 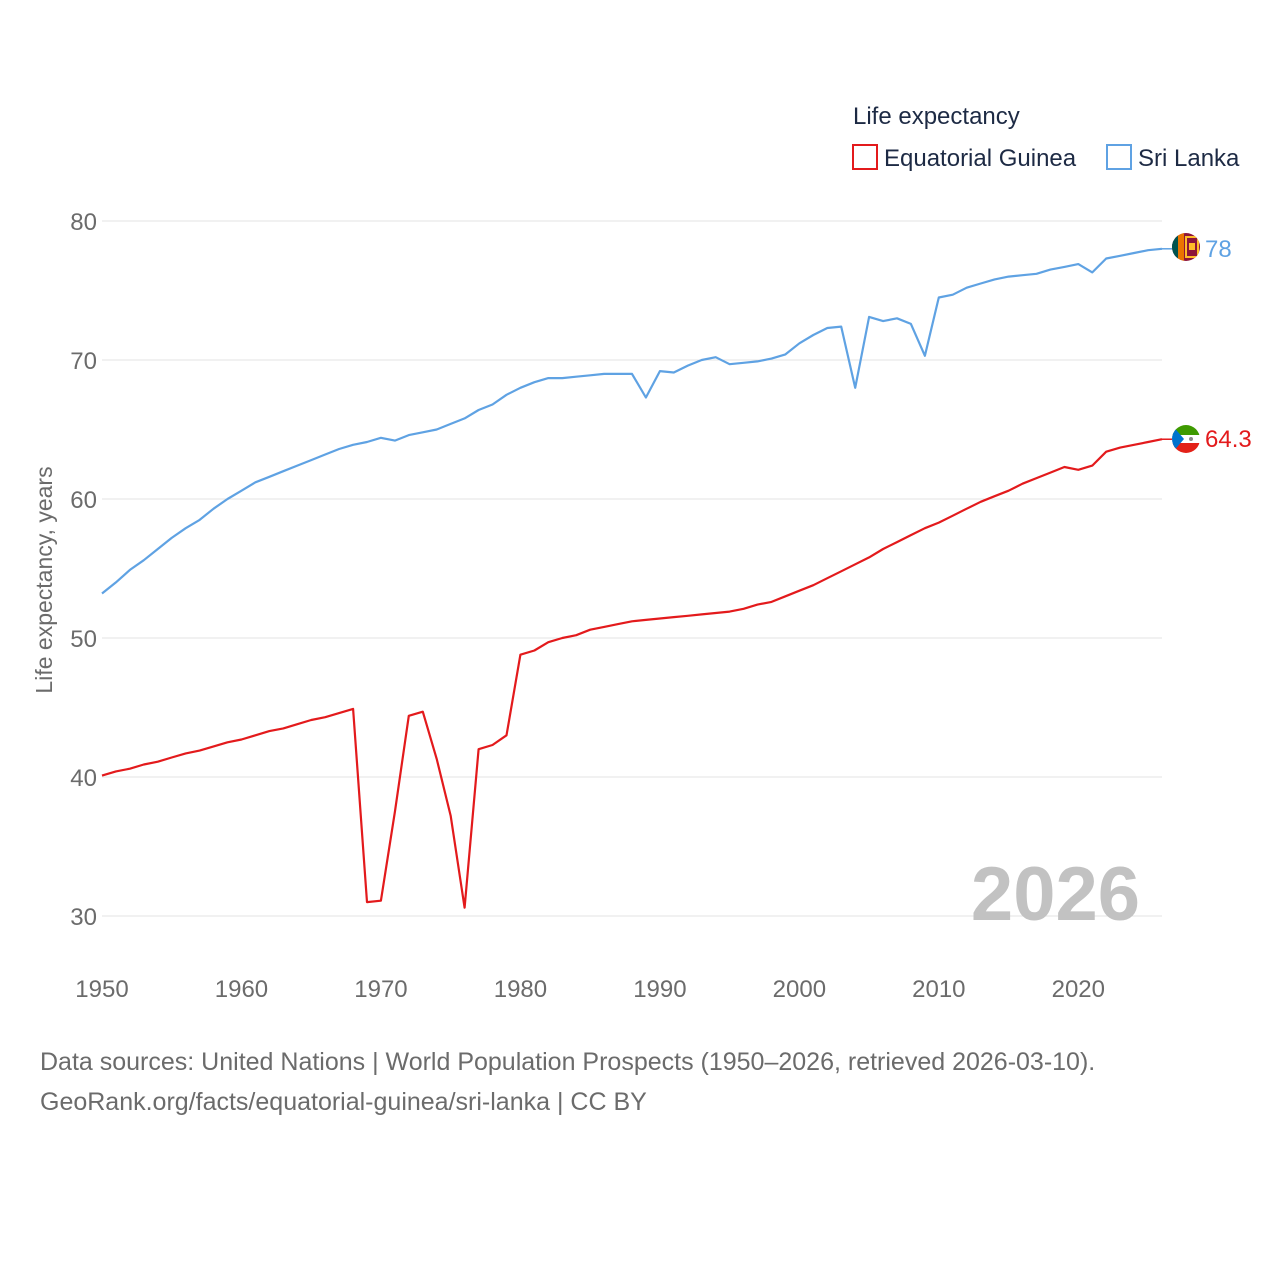 What do you see at coordinates (83, 570) in the screenshot?
I see `y-axis-ticks: 30 40 50 60 70 80` at bounding box center [83, 570].